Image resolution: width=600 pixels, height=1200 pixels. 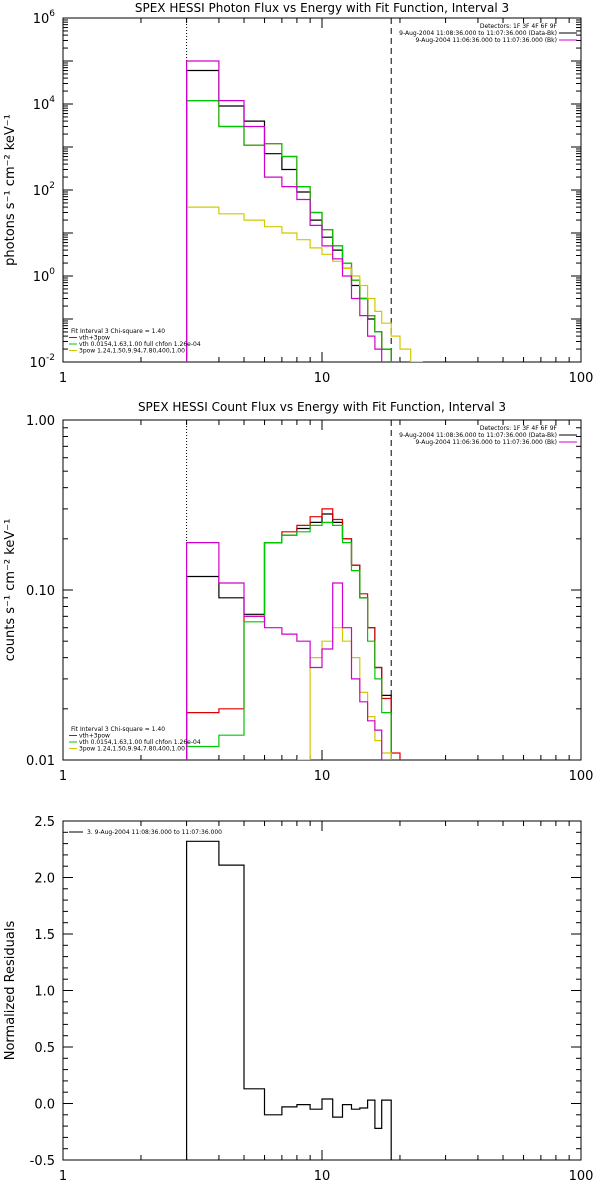 I want to click on y-tick-label: 10⁰, so click(x=44, y=276).